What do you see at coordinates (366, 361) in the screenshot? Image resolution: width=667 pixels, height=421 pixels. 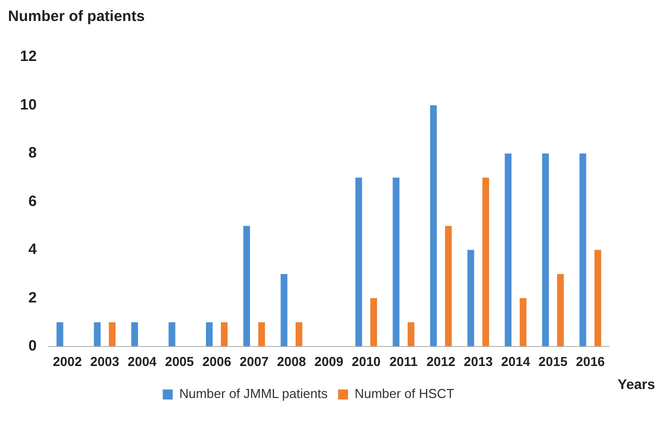 I see `x-tick-label: 2010` at bounding box center [366, 361].